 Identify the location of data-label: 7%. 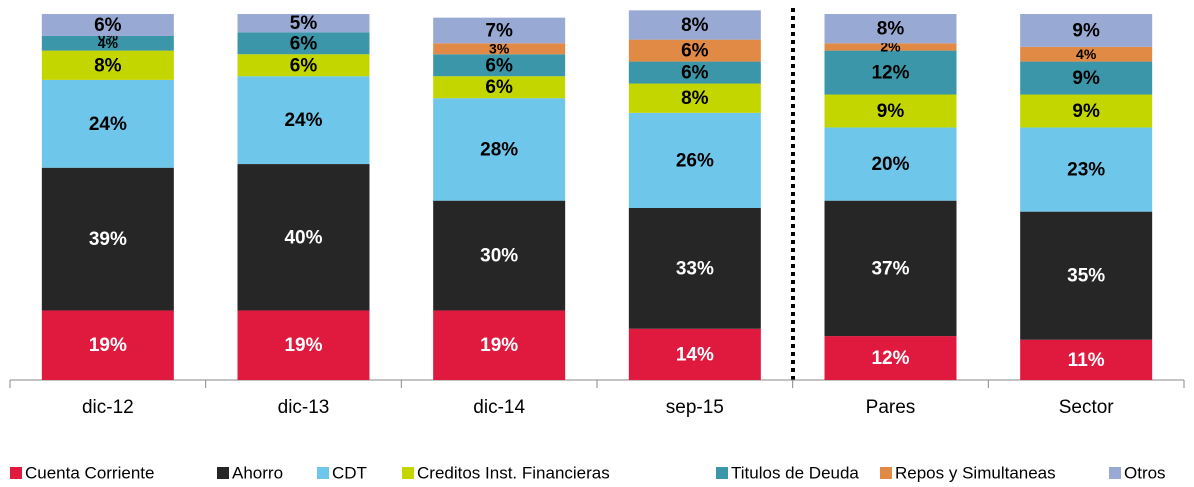
(499, 30).